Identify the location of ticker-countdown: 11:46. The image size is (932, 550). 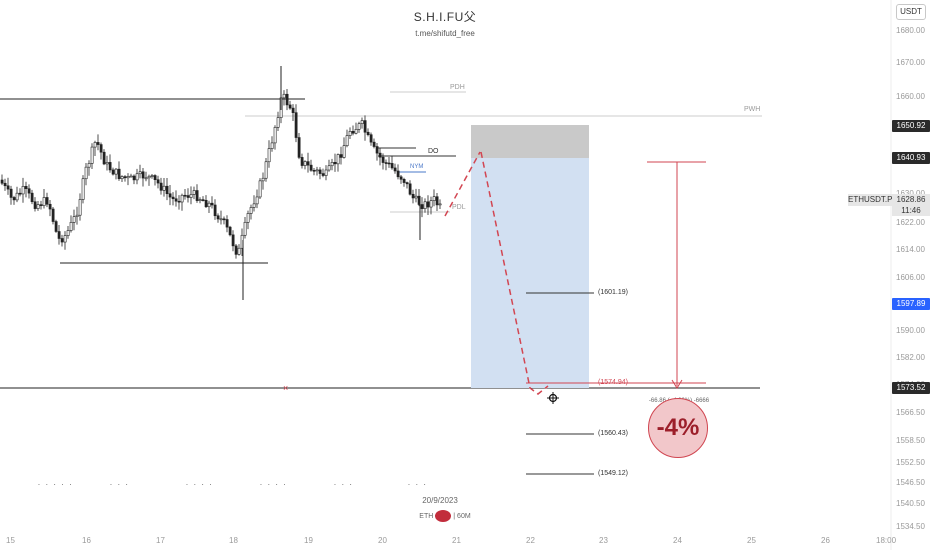
(911, 210).